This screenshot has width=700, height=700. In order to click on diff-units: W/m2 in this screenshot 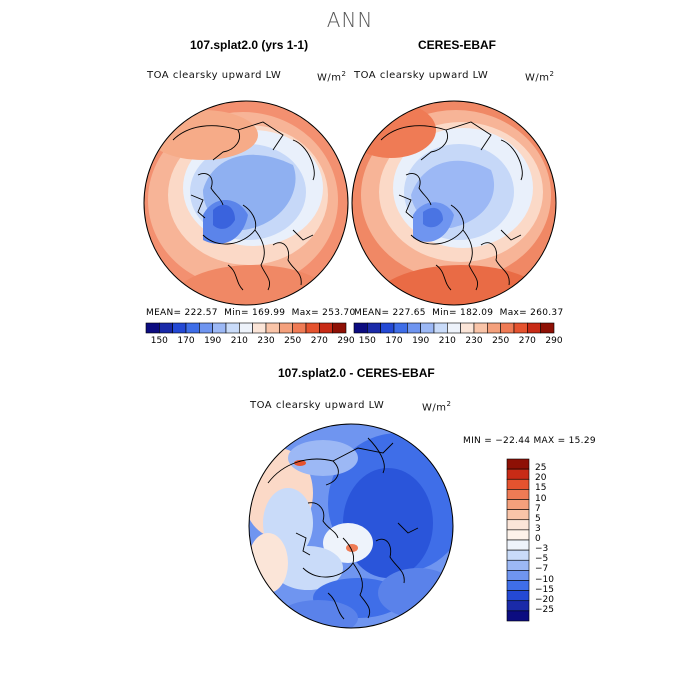, I will do `click(437, 407)`.